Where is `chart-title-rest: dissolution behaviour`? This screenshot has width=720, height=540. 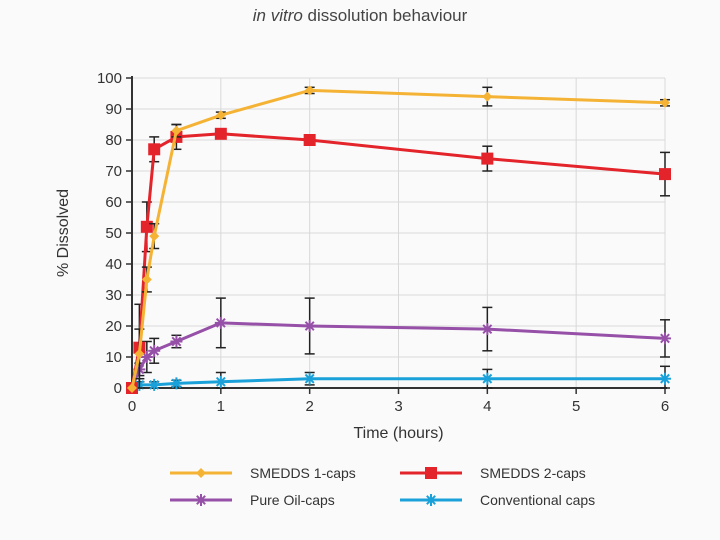
chart-title-rest: dissolution behaviour is located at coordinates (387, 15).